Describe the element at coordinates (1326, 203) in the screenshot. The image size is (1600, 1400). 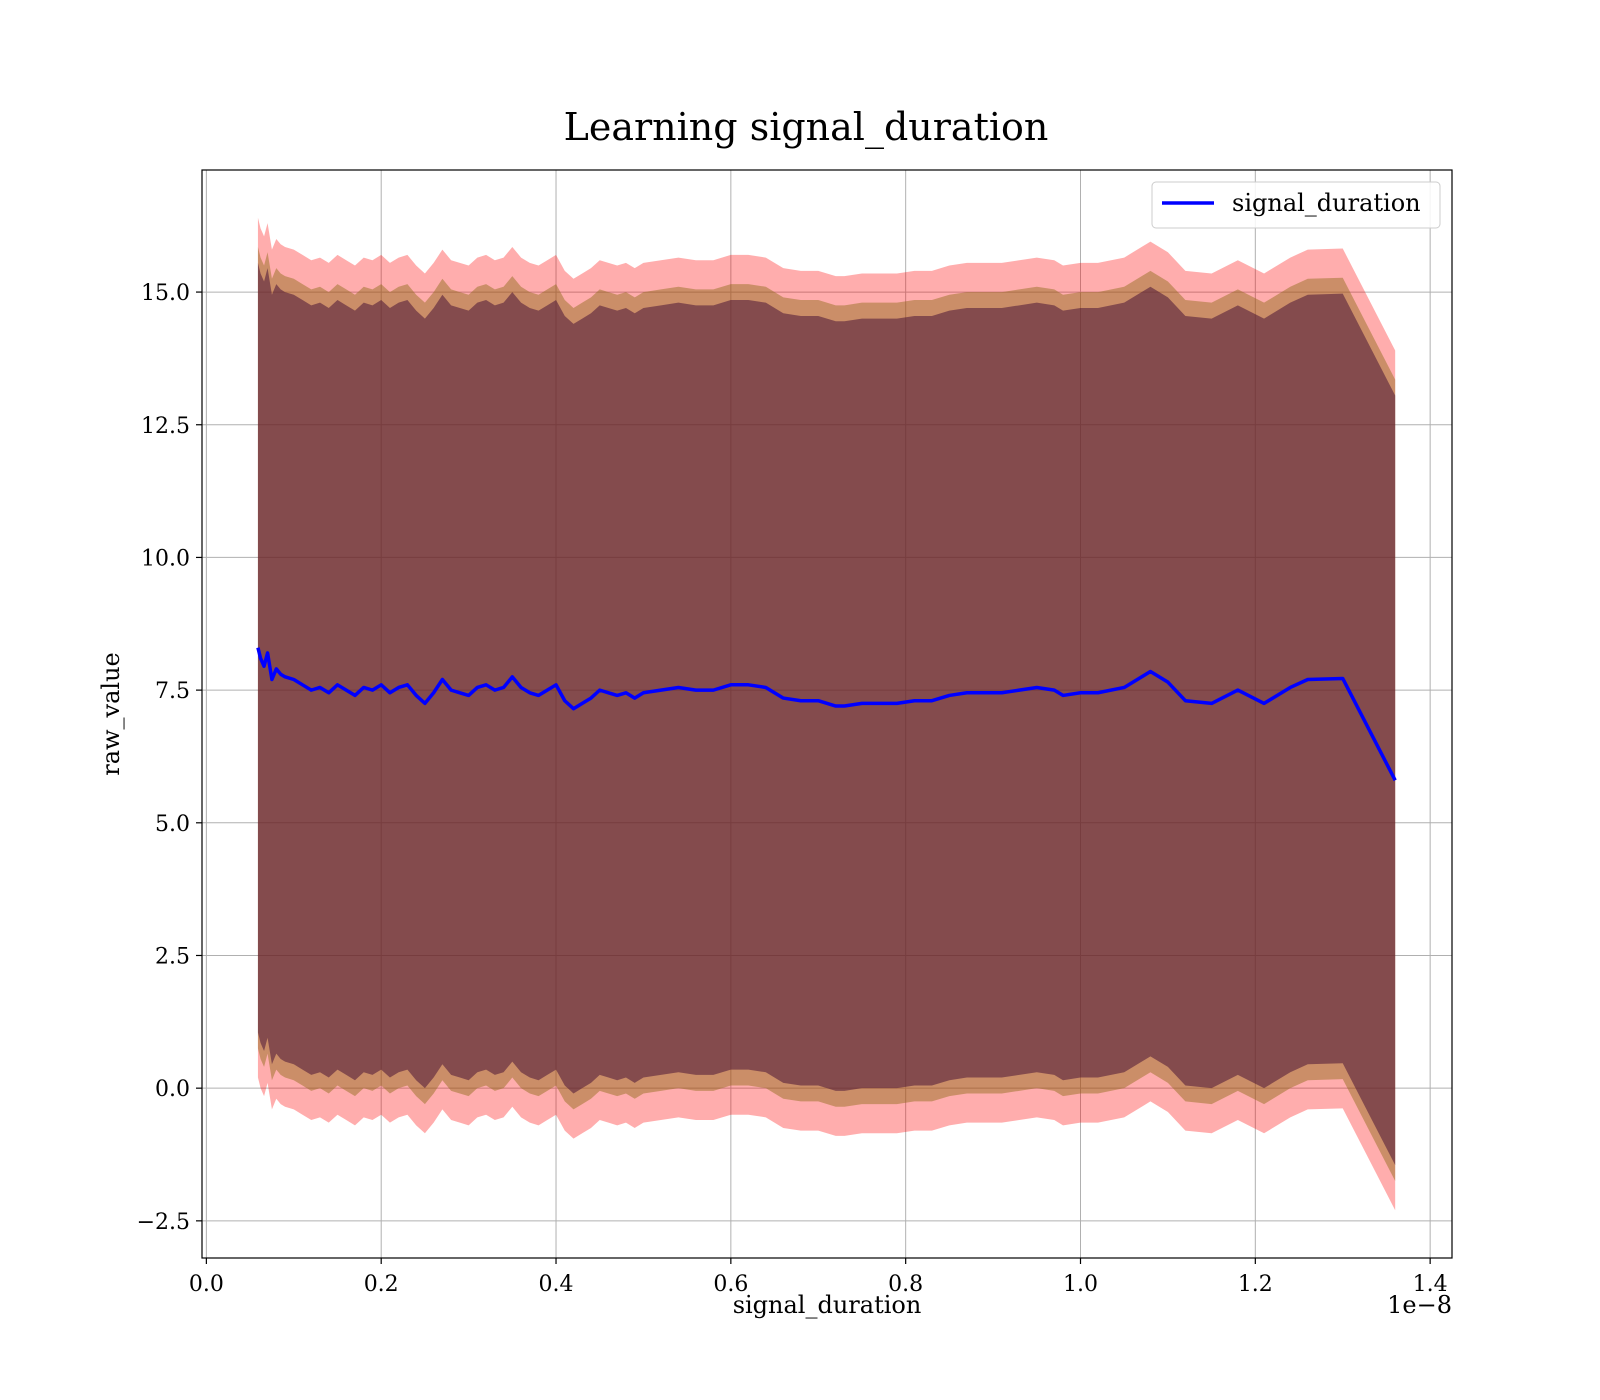
I see `legend-label: signal_duration` at that location.